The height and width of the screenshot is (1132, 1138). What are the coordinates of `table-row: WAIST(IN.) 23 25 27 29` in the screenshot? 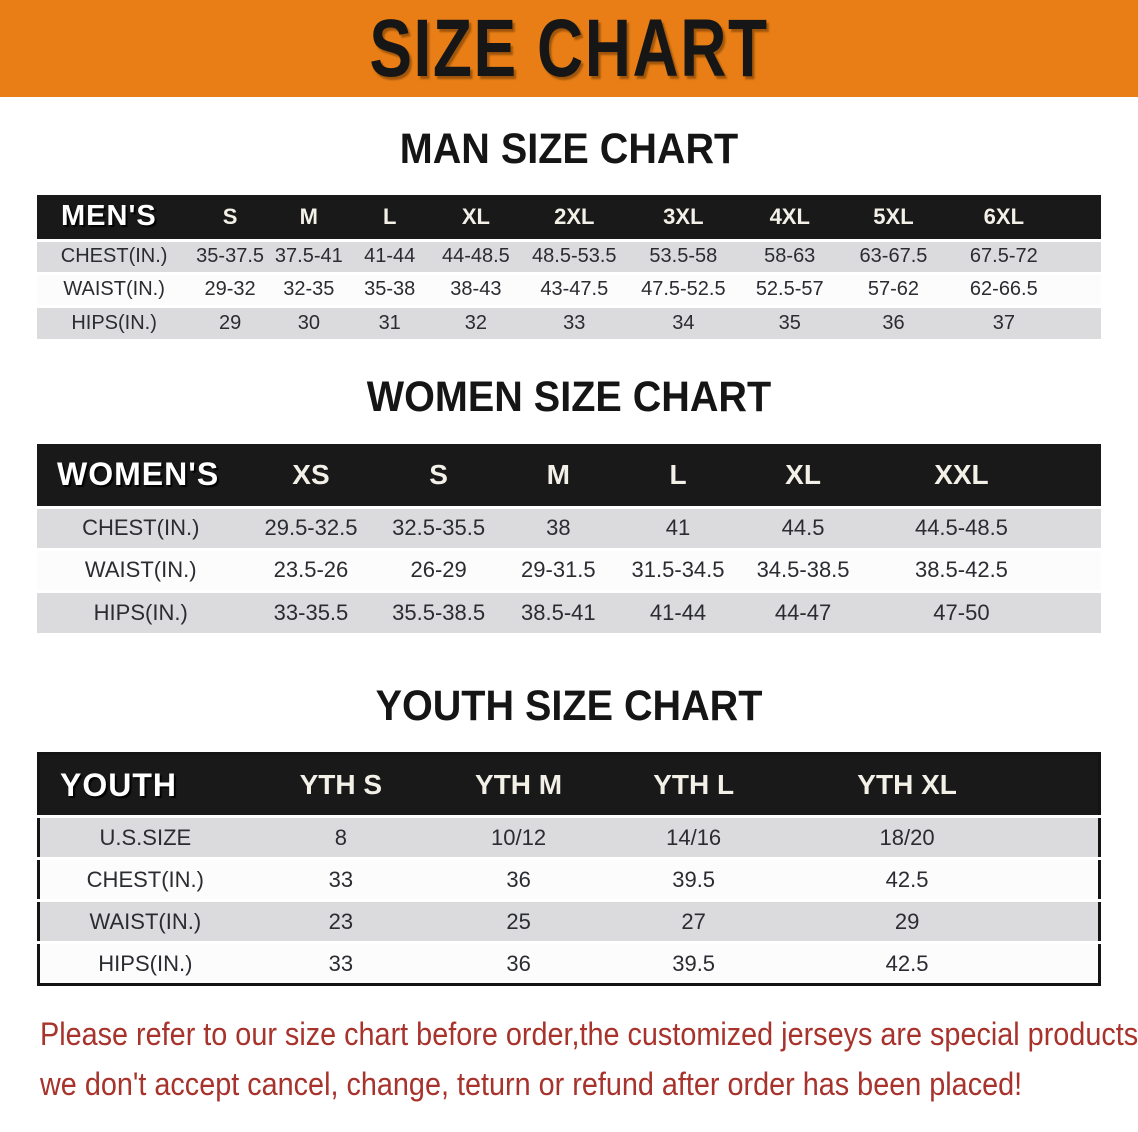 It's located at (569, 921).